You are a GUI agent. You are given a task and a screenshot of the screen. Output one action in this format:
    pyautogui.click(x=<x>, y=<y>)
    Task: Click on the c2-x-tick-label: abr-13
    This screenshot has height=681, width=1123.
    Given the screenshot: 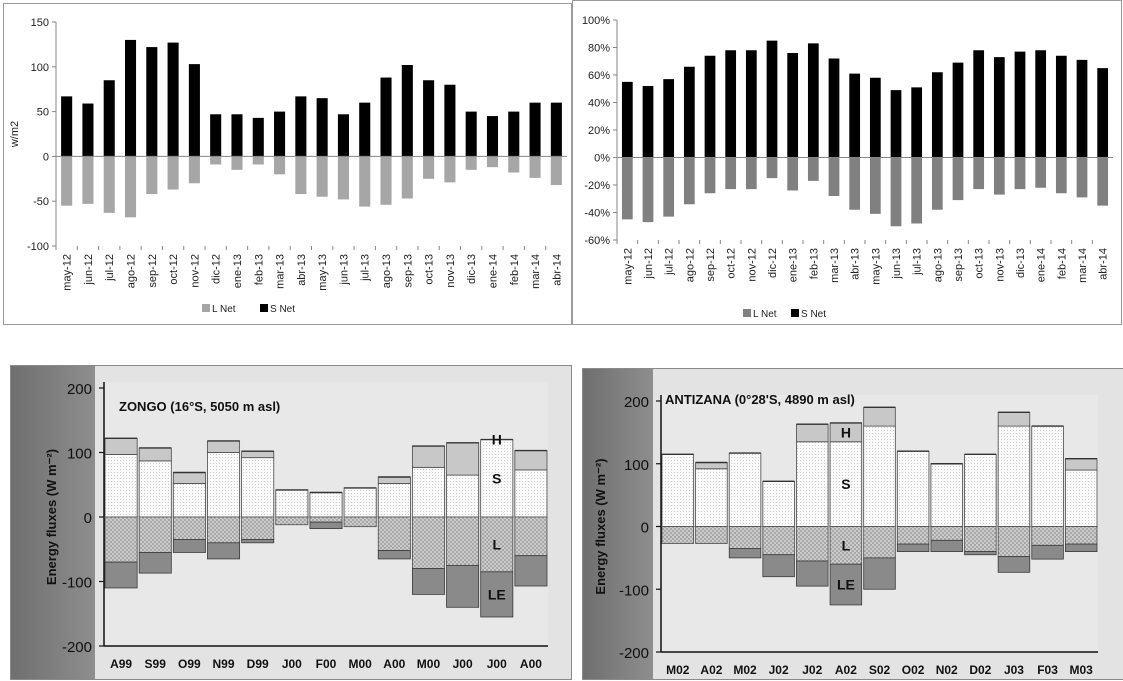 What is the action you would take?
    pyautogui.click(x=856, y=264)
    